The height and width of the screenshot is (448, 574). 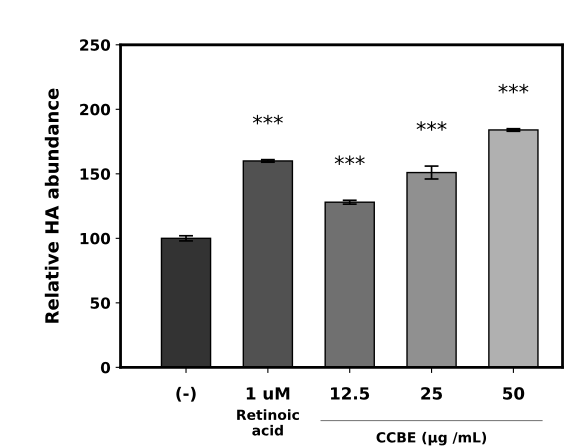 What do you see at coordinates (100, 303) in the screenshot?
I see `y-tick-label: 50` at bounding box center [100, 303].